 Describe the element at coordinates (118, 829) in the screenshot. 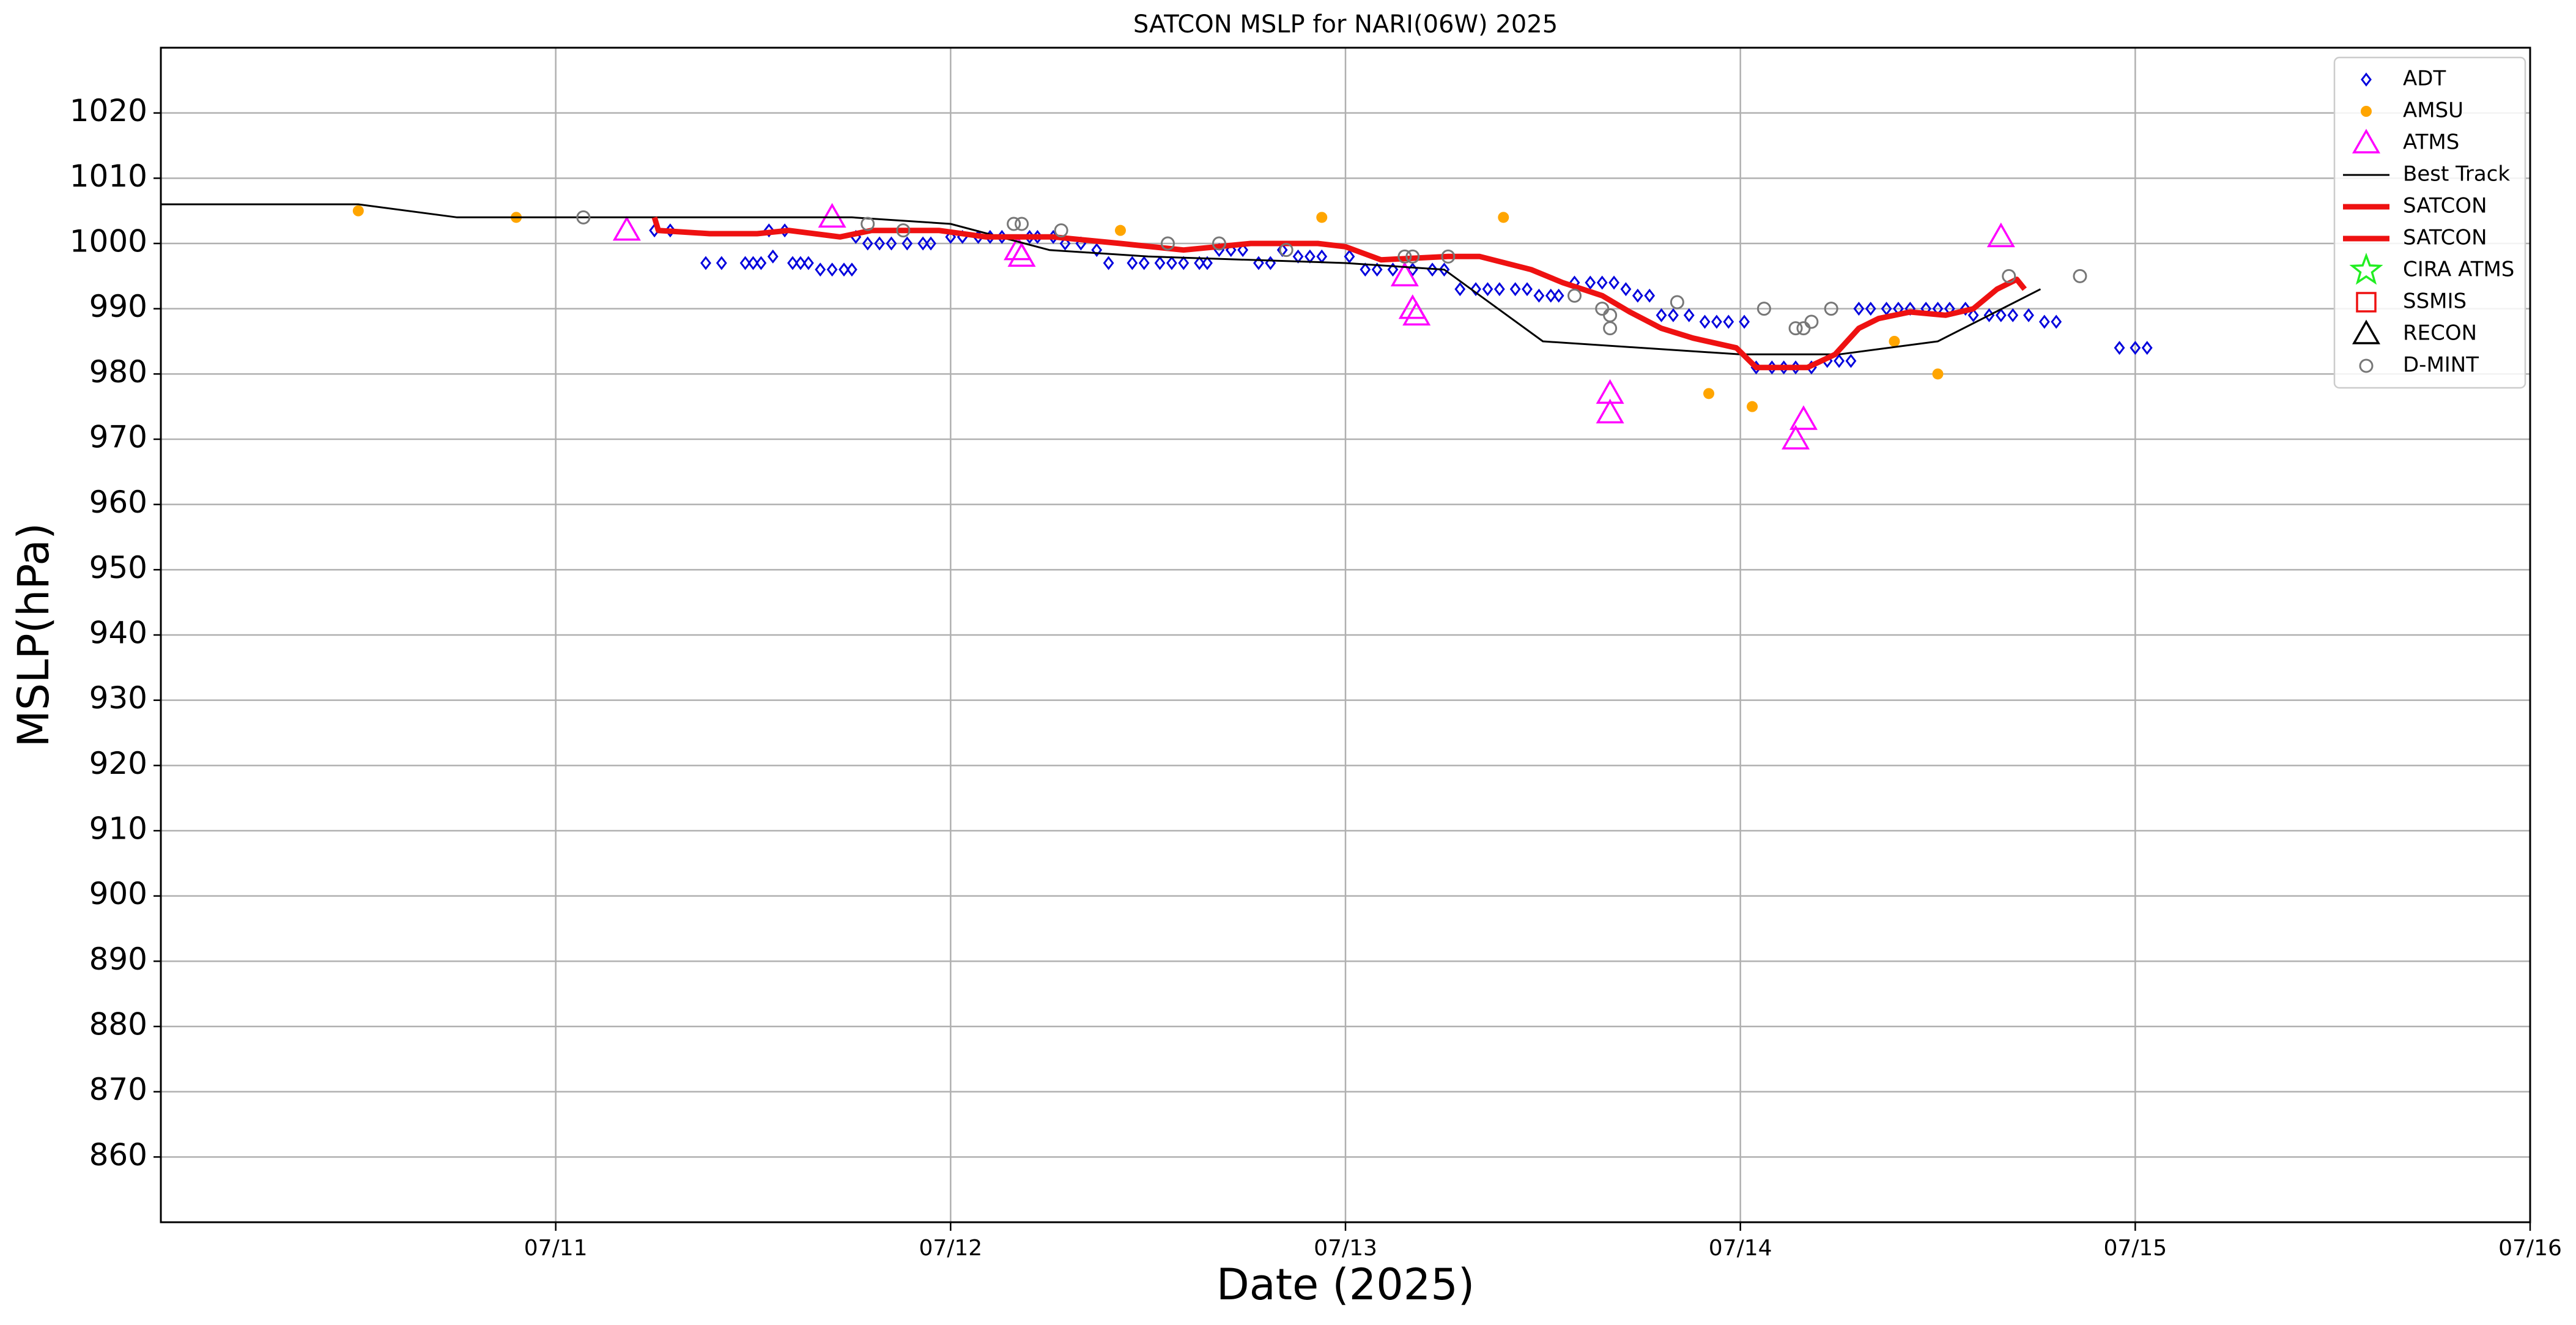

I see `y-tick-label: 910` at that location.